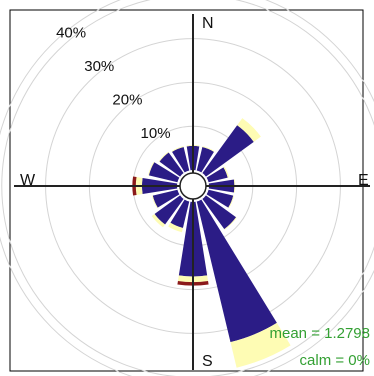 The image size is (374, 376). I want to click on center-circle, so click(193, 186).